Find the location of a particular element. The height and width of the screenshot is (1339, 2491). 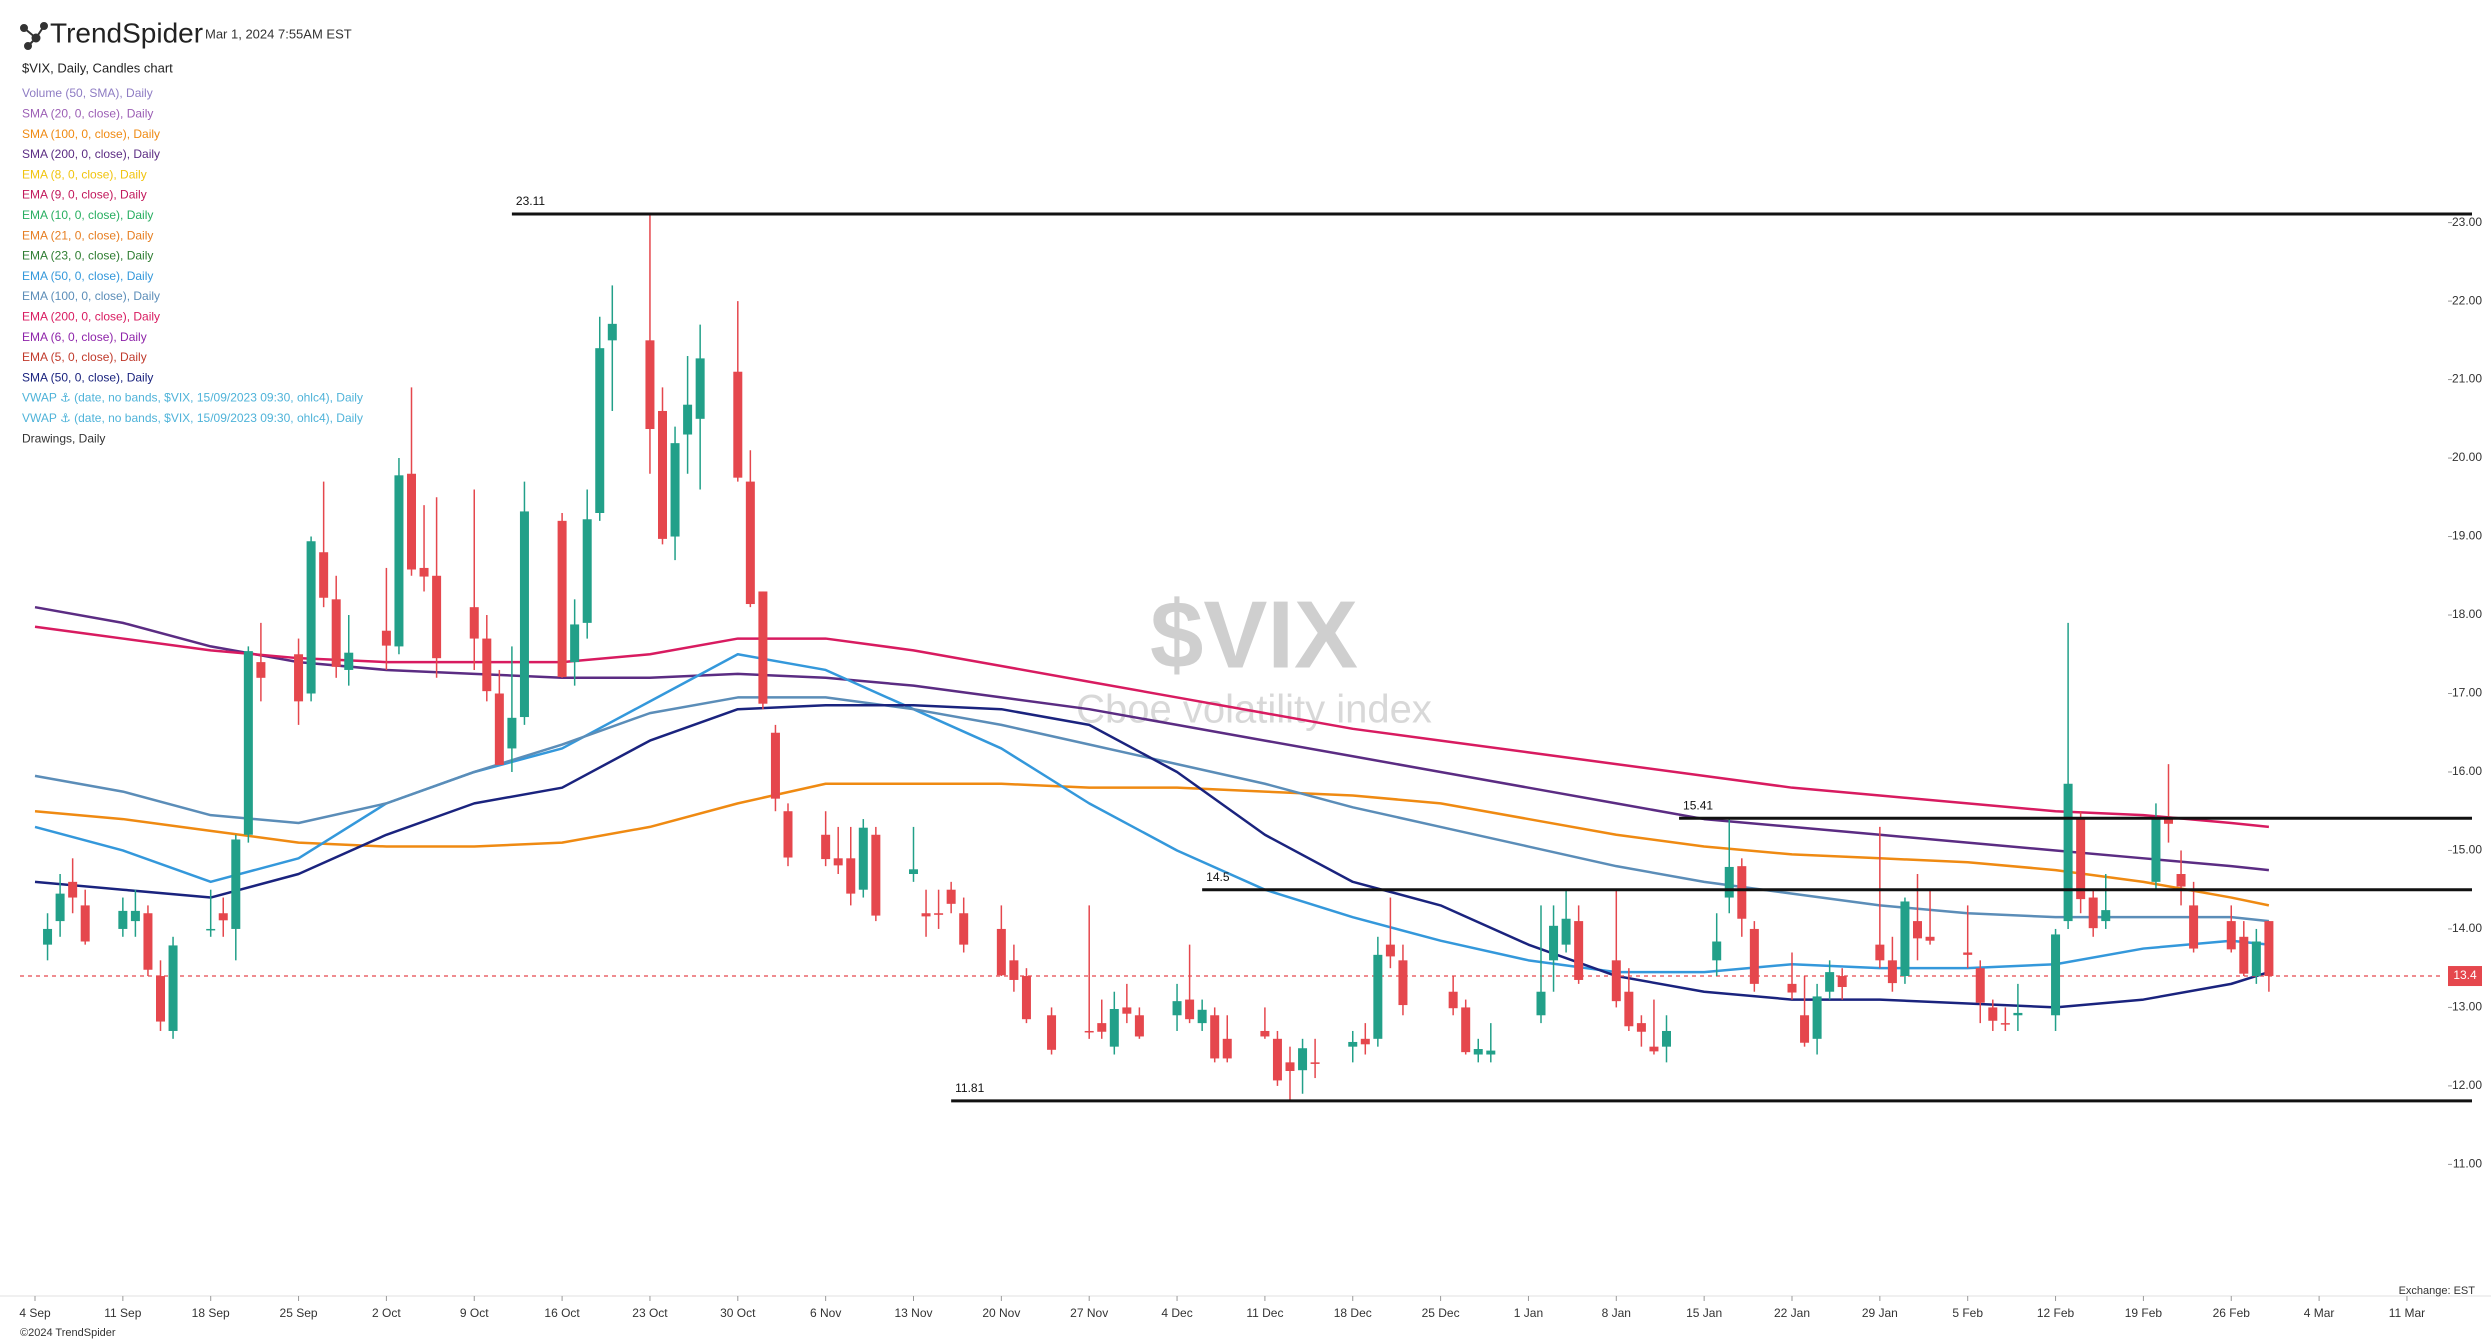

legend-entry: EMA (6, 0, close), Daily is located at coordinates (84, 337).